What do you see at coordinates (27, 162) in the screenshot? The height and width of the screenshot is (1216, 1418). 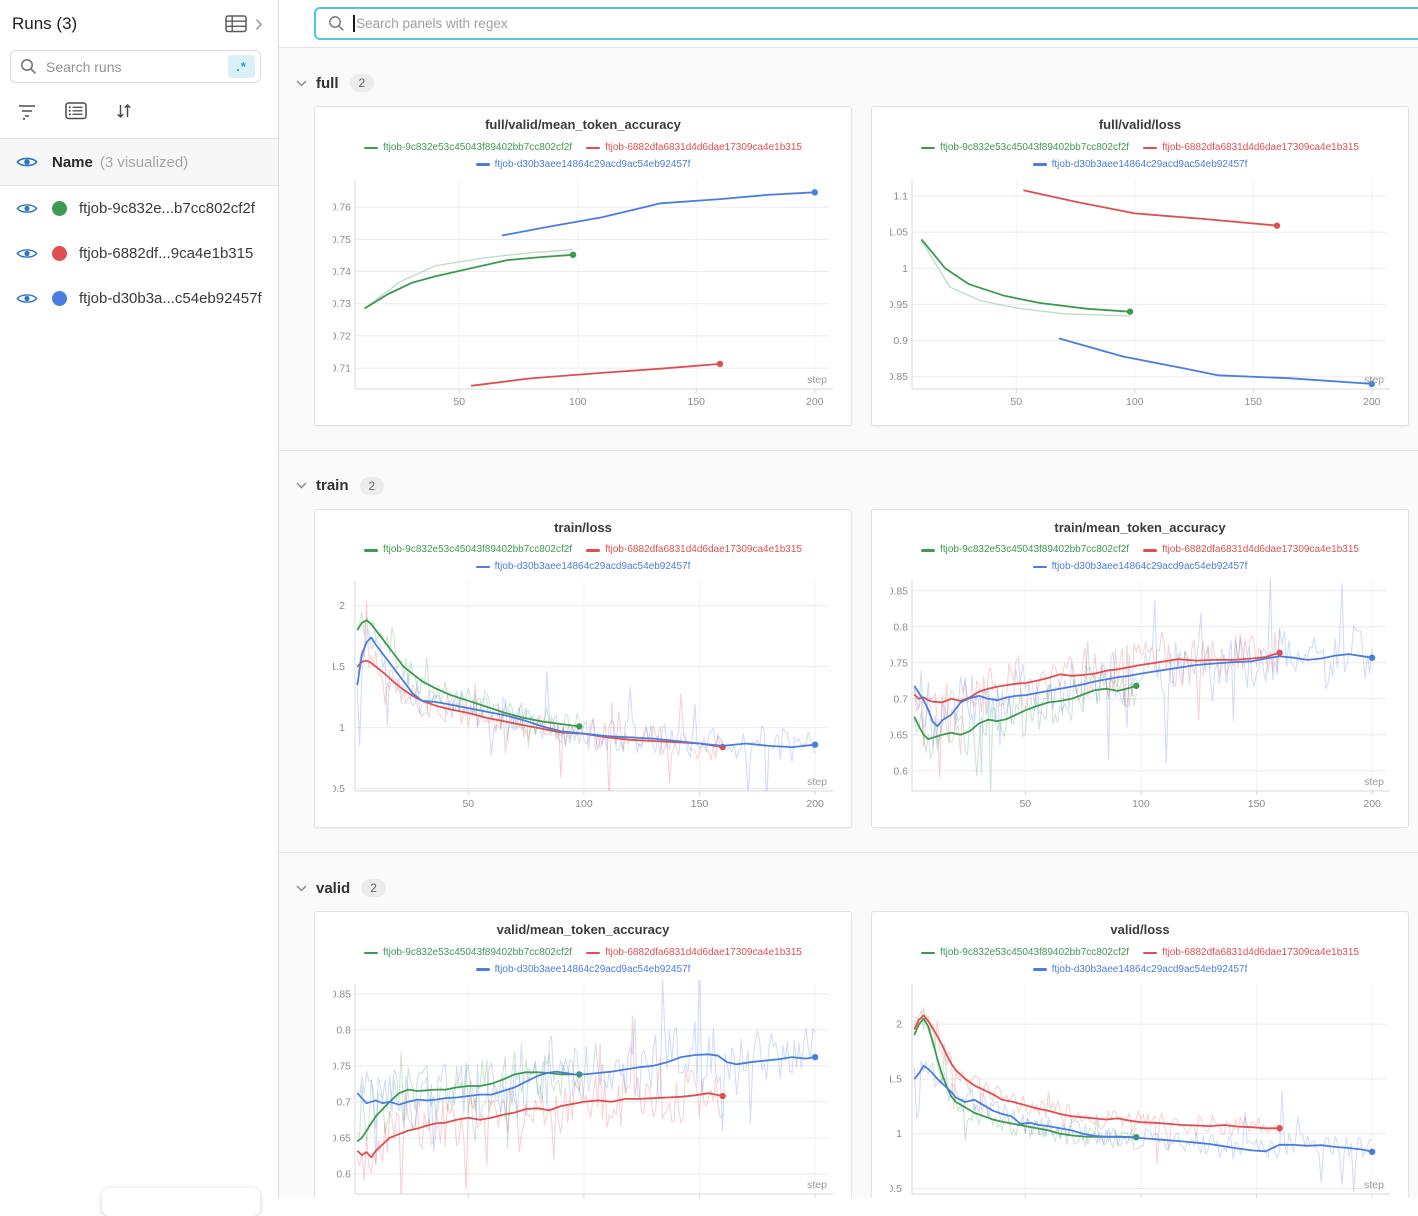 I see `toggle-all-visibility-button` at bounding box center [27, 162].